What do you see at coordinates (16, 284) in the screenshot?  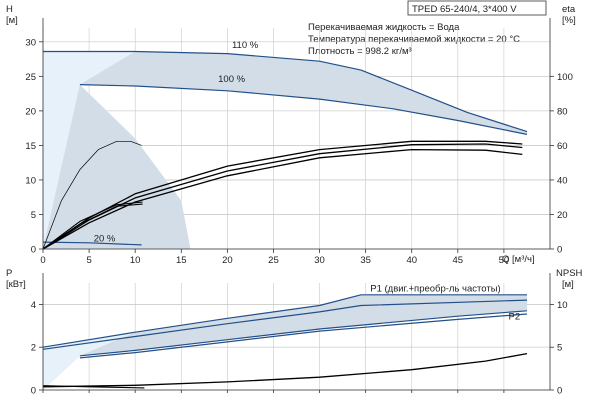 I see `bottom-y-axis-unit: [кВт]` at bounding box center [16, 284].